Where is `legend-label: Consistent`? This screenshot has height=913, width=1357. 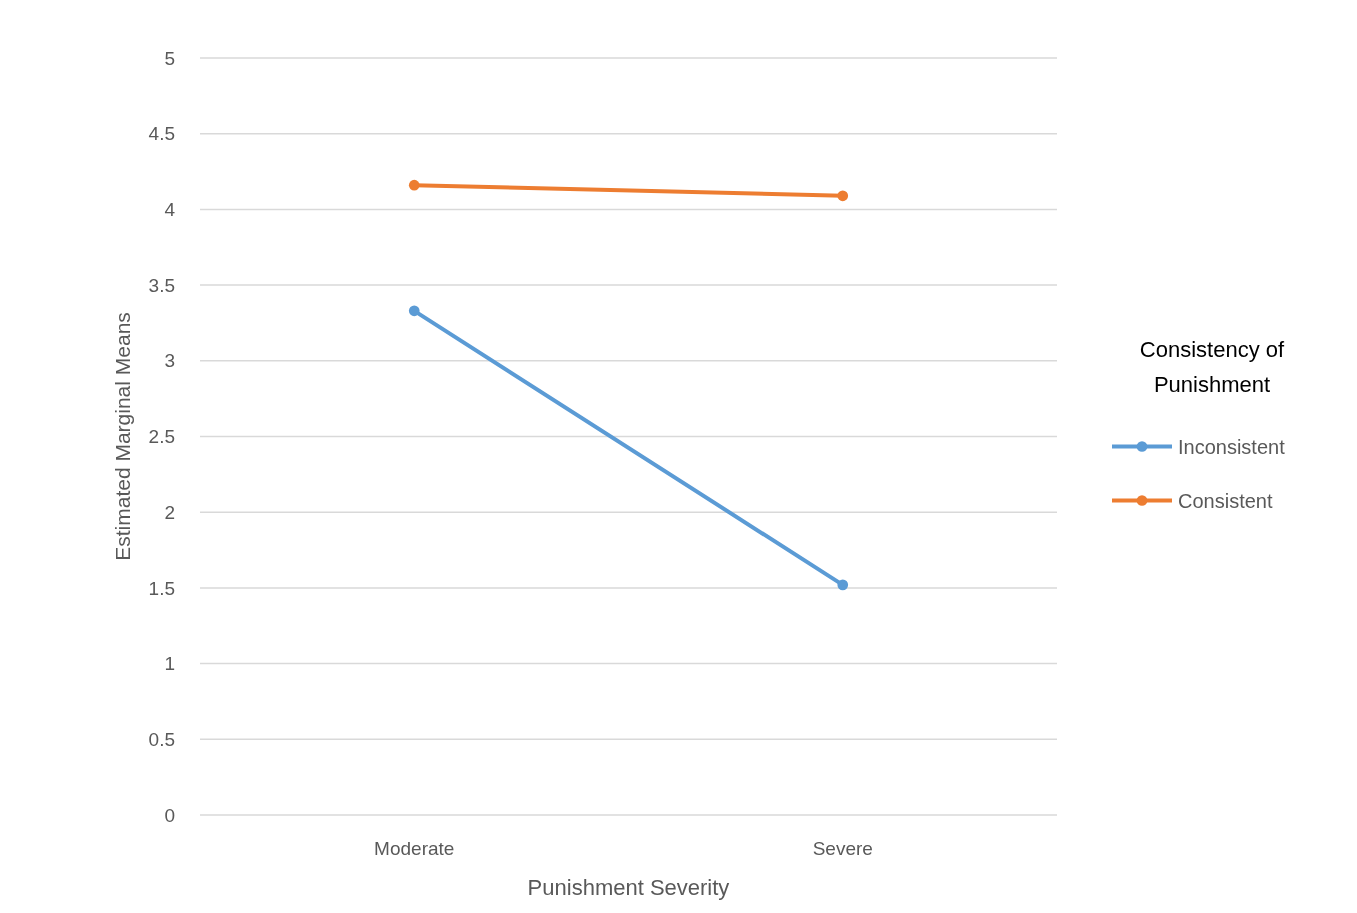 legend-label: Consistent is located at coordinates (1225, 500).